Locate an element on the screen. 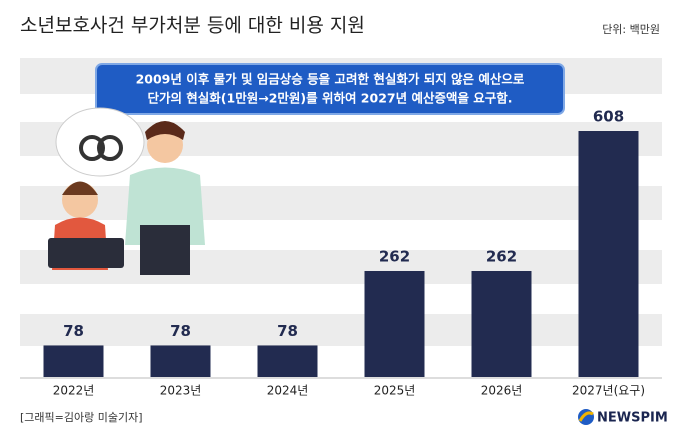 The image size is (680, 442). unit-label: 단위: 백만원 is located at coordinates (631, 29).